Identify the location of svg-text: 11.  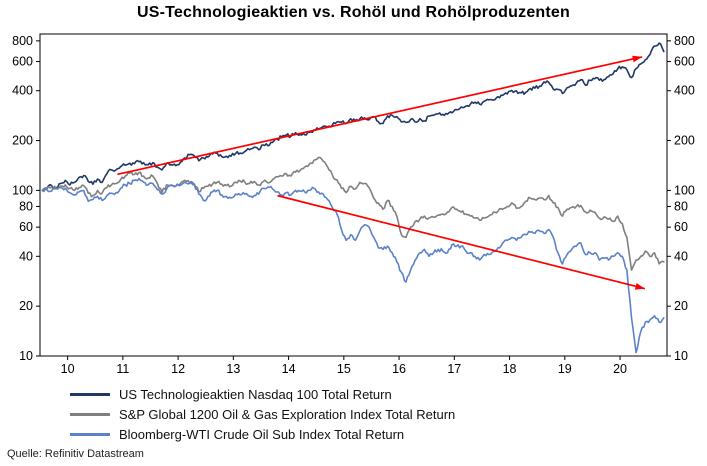
(122, 369).